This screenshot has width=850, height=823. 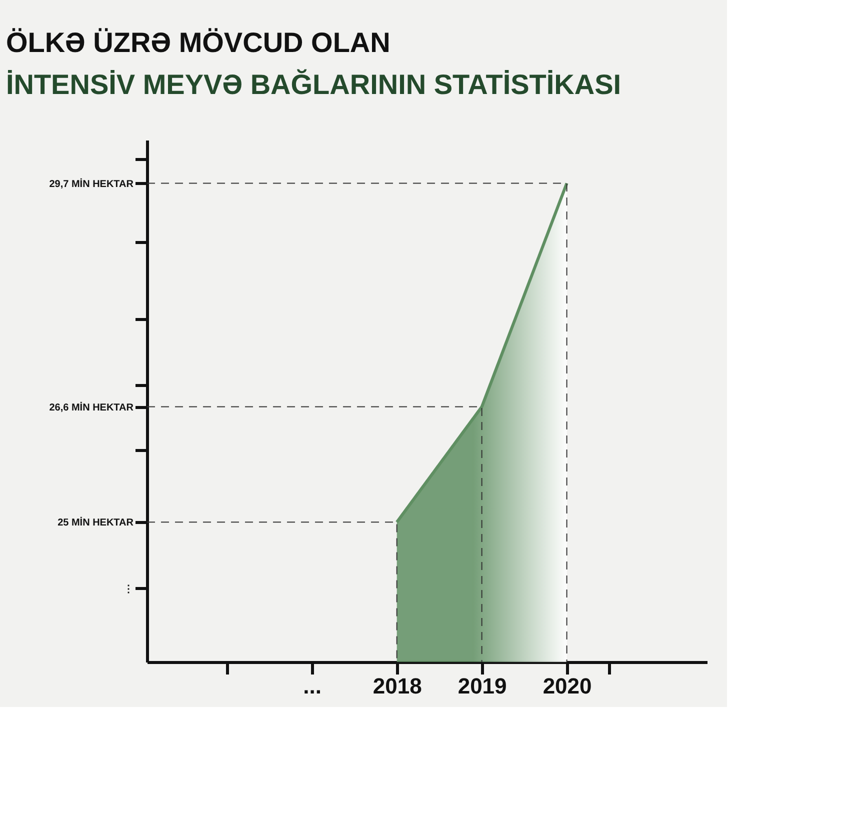 I want to click on y-tick-label: 29,7 MİN HEKTAR, so click(x=91, y=184).